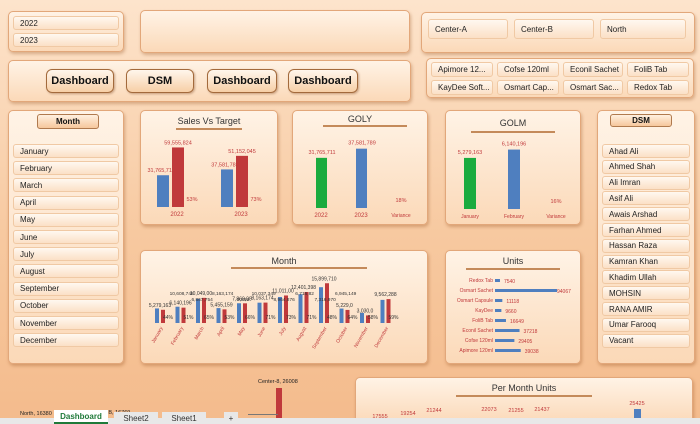  I want to click on center-a: Center-A, so click(468, 29).